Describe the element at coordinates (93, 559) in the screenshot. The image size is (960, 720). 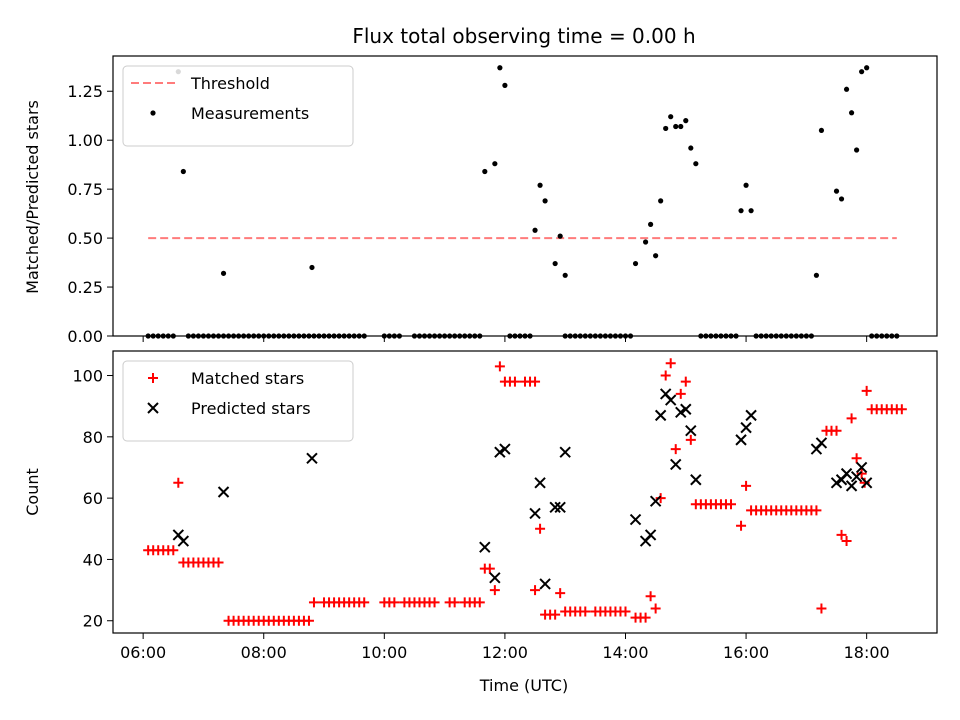
I see `y-tick-label: 40` at that location.